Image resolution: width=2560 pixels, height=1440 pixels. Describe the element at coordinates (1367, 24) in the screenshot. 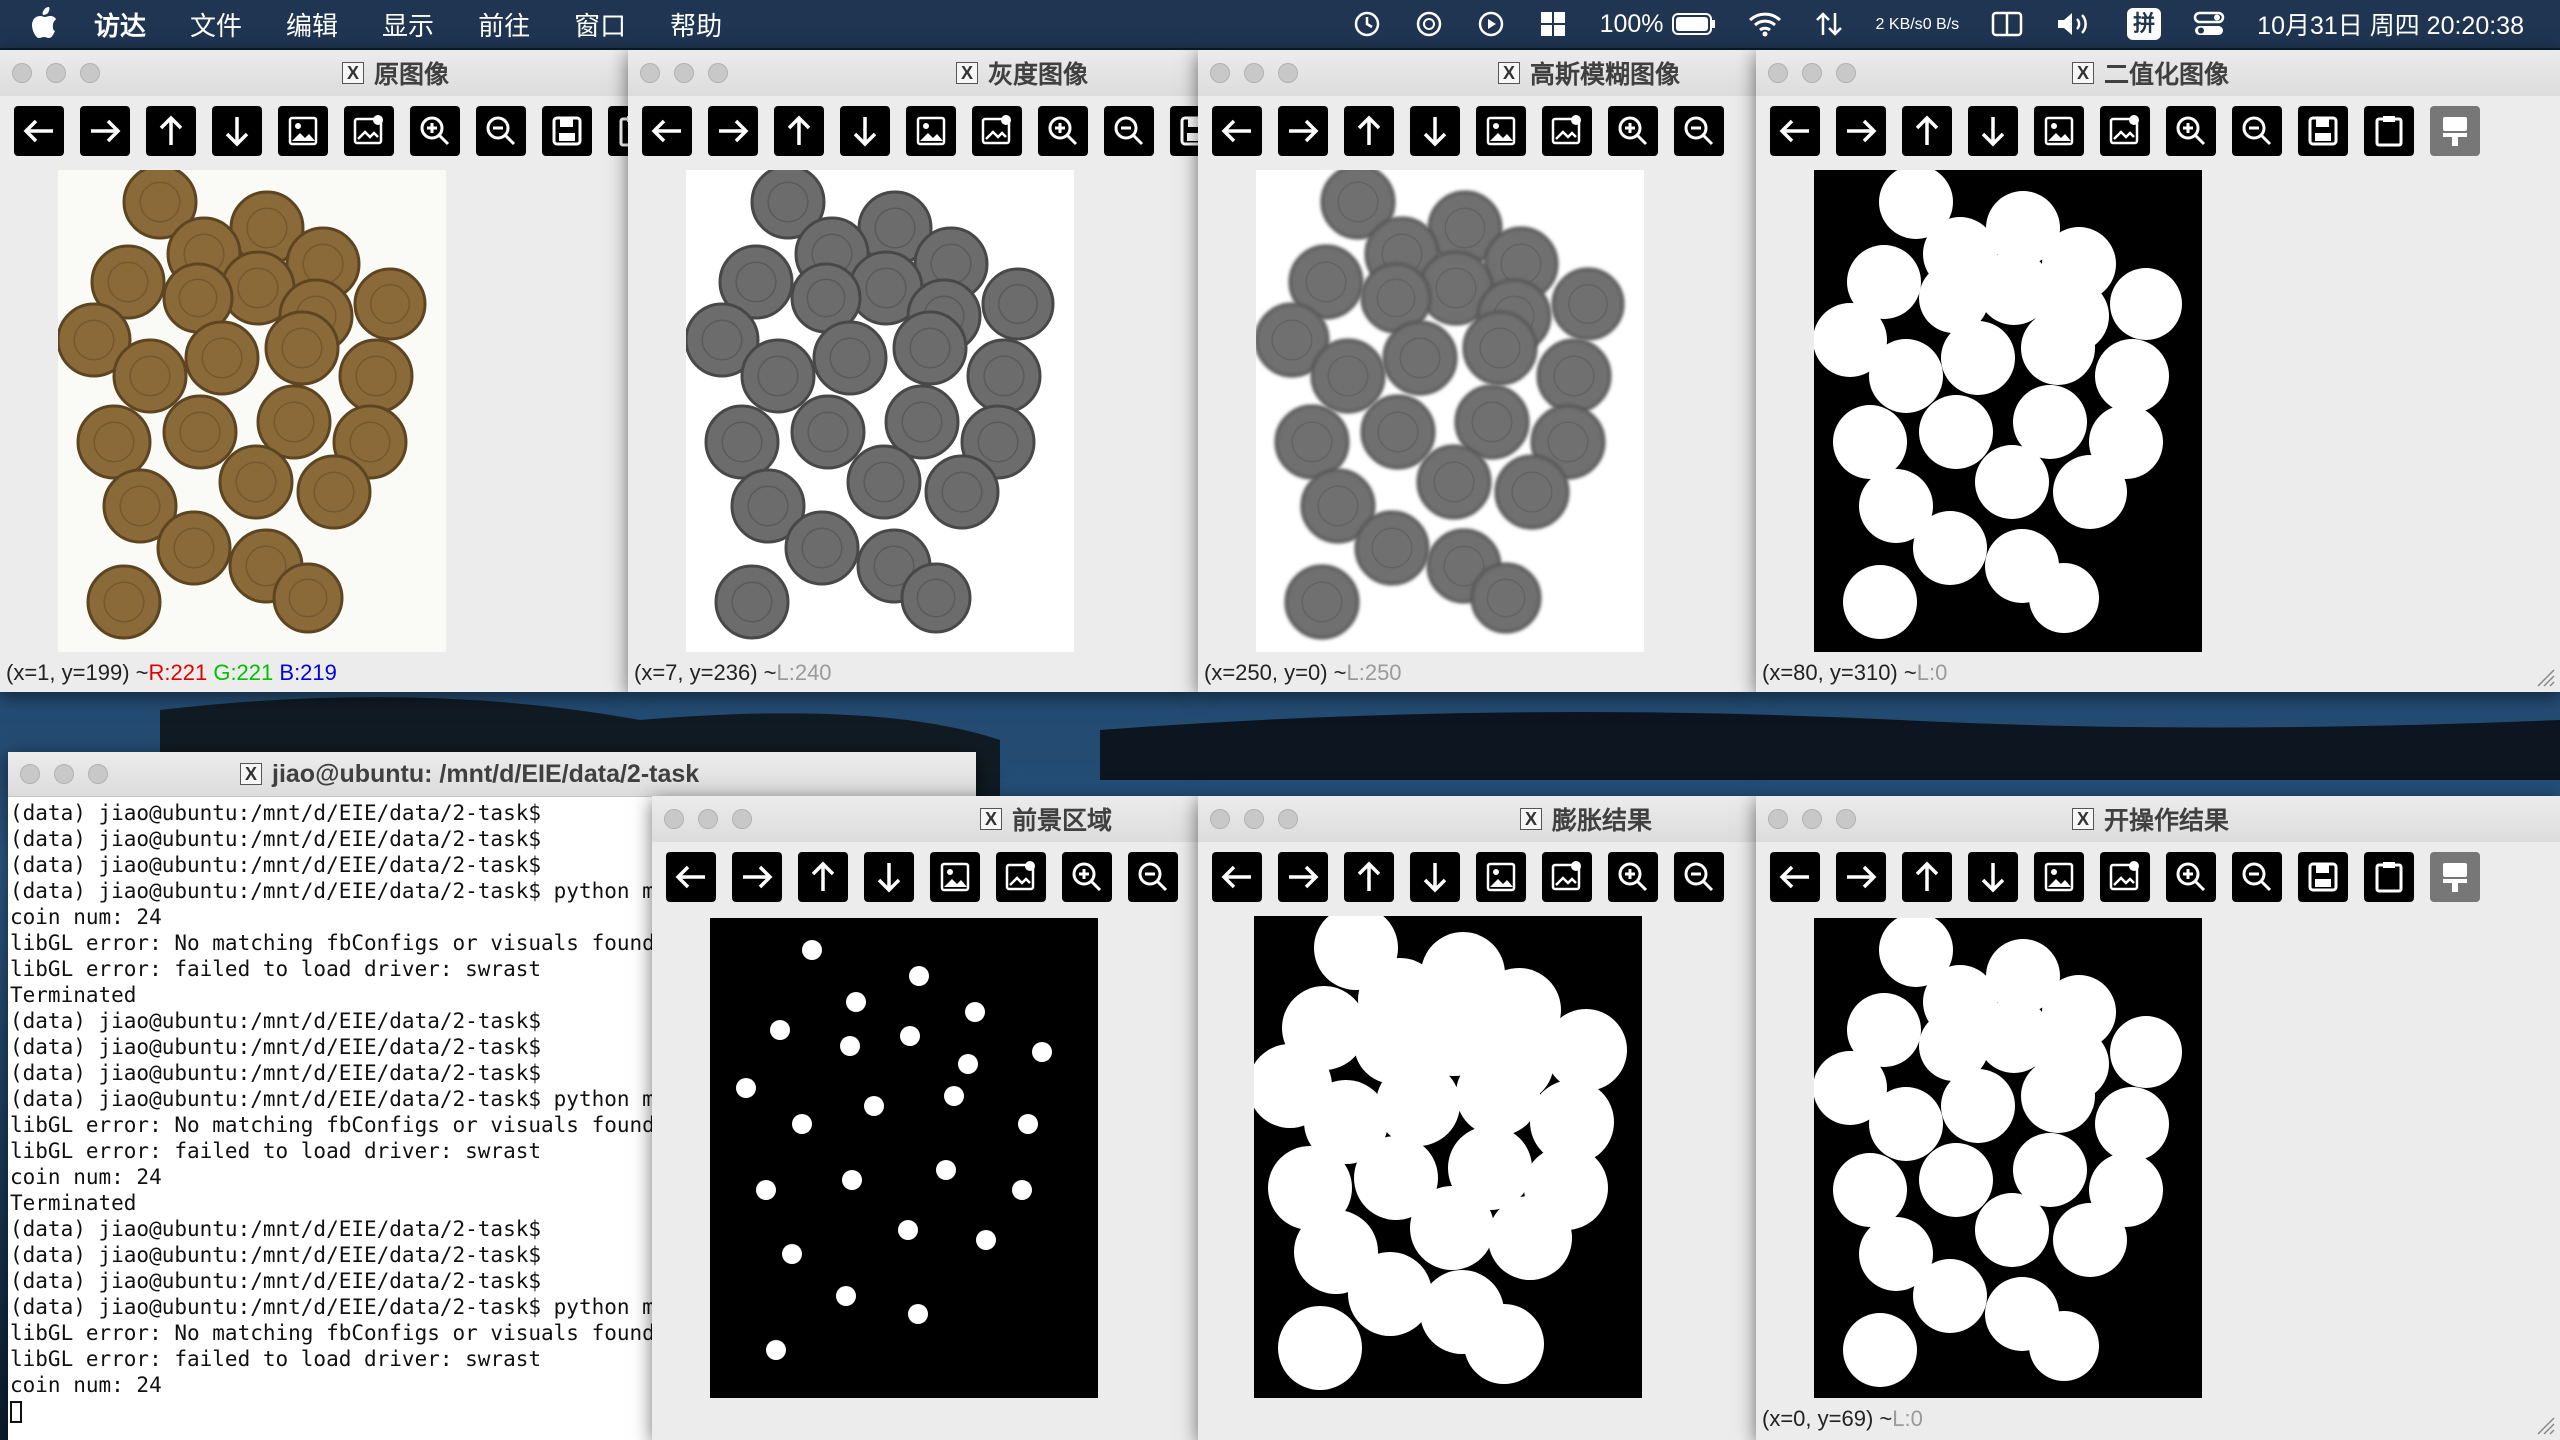

I see `sync-icon` at that location.